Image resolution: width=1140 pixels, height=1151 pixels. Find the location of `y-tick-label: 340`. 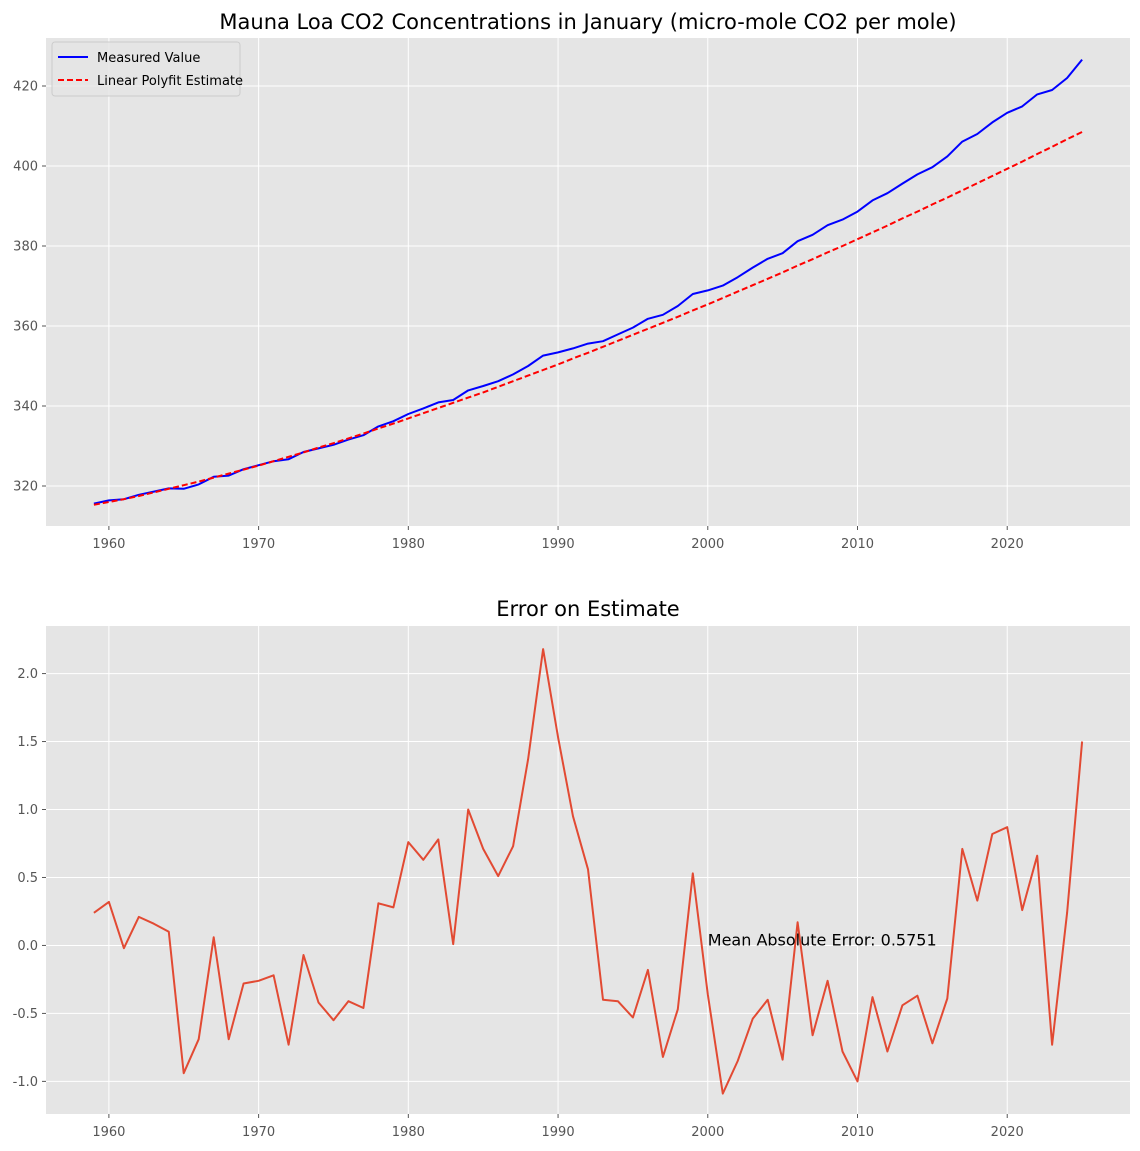

y-tick-label: 340 is located at coordinates (25, 407).